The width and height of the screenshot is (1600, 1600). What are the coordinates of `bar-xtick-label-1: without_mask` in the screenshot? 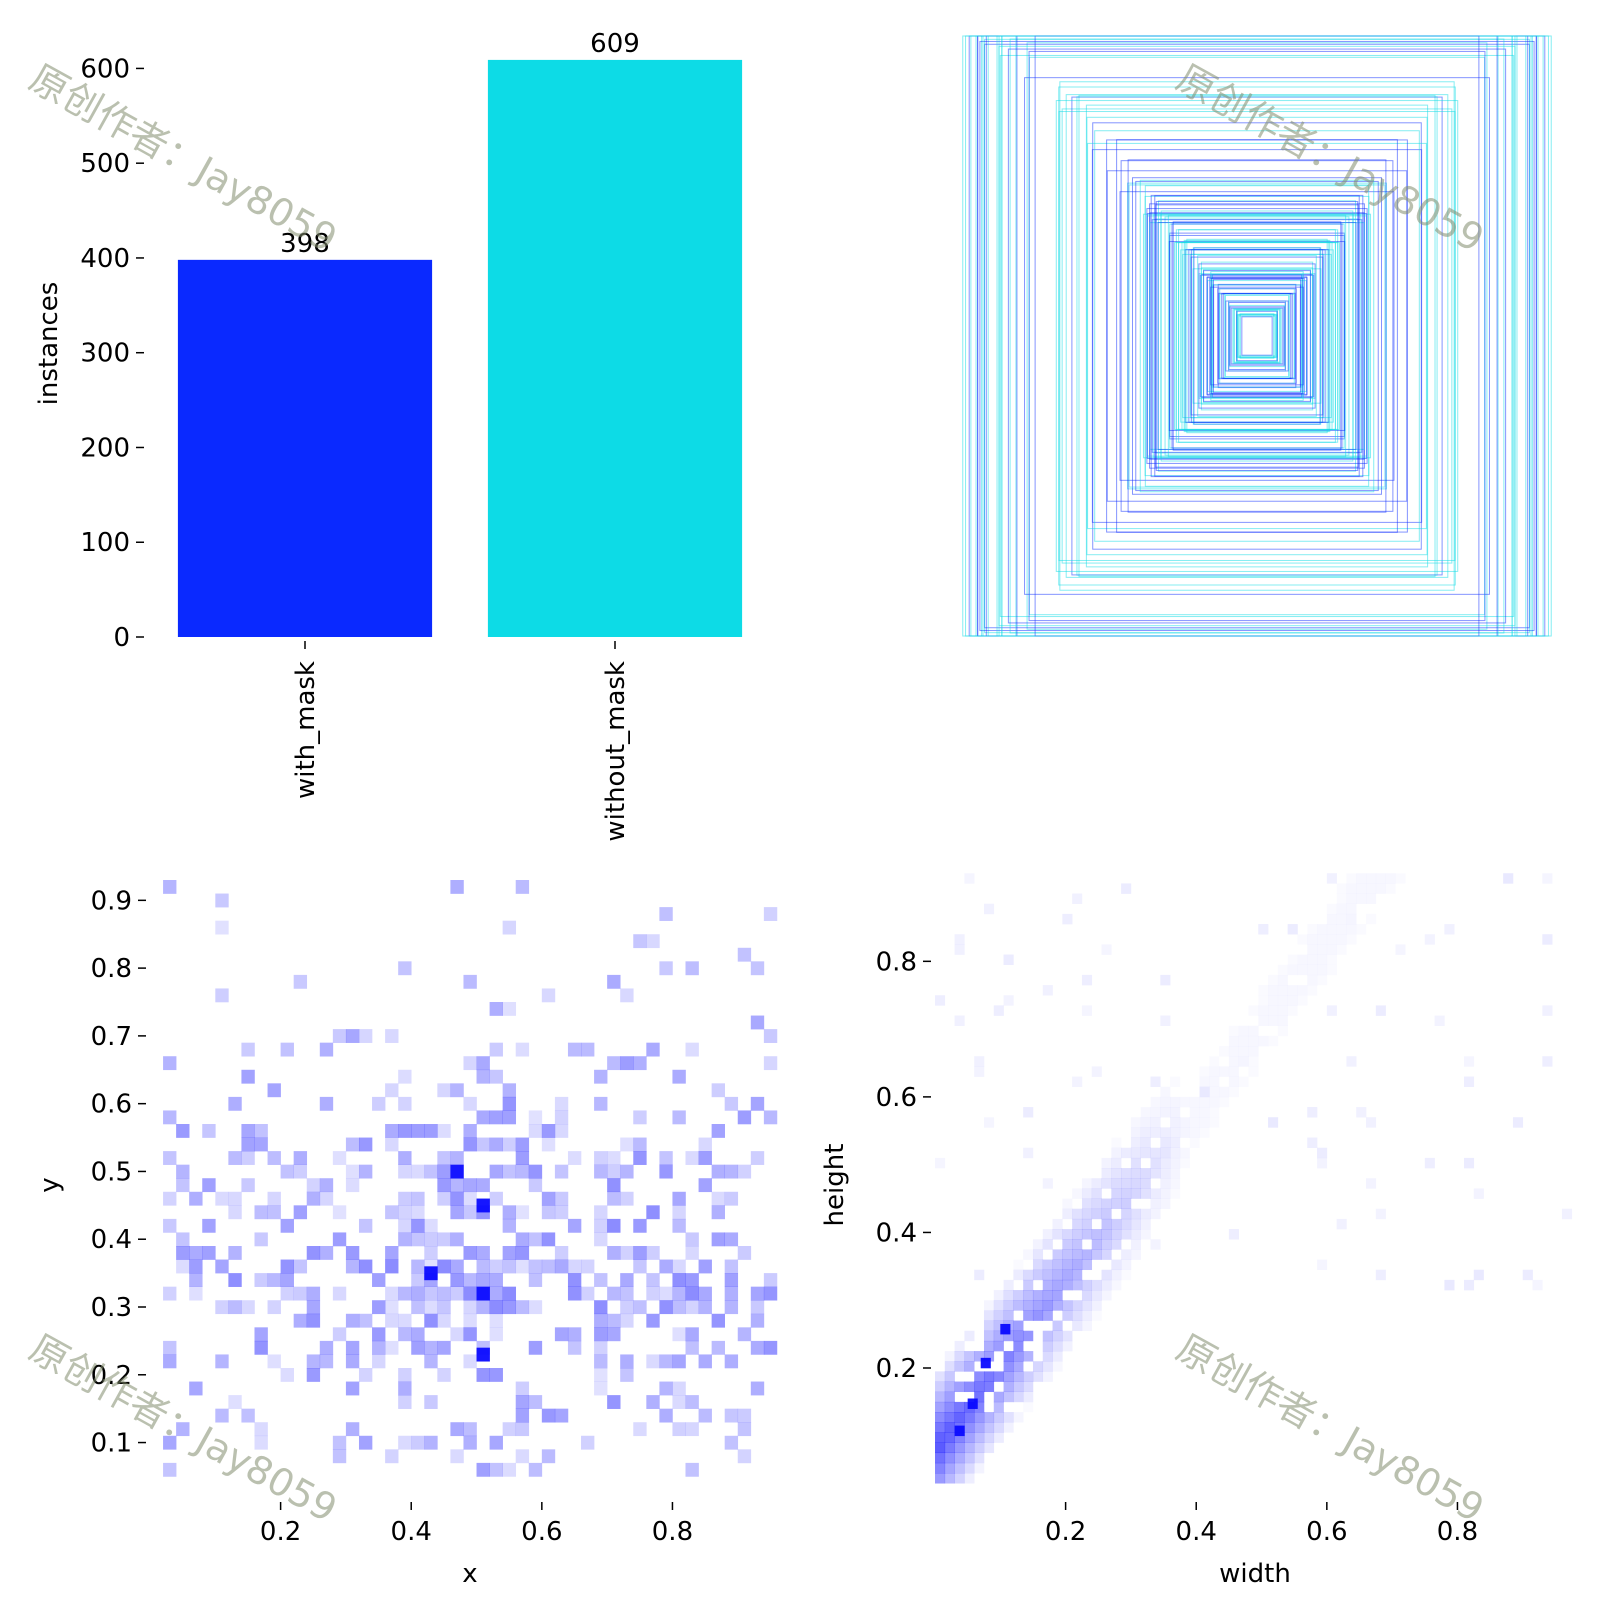 It's located at (616, 751).